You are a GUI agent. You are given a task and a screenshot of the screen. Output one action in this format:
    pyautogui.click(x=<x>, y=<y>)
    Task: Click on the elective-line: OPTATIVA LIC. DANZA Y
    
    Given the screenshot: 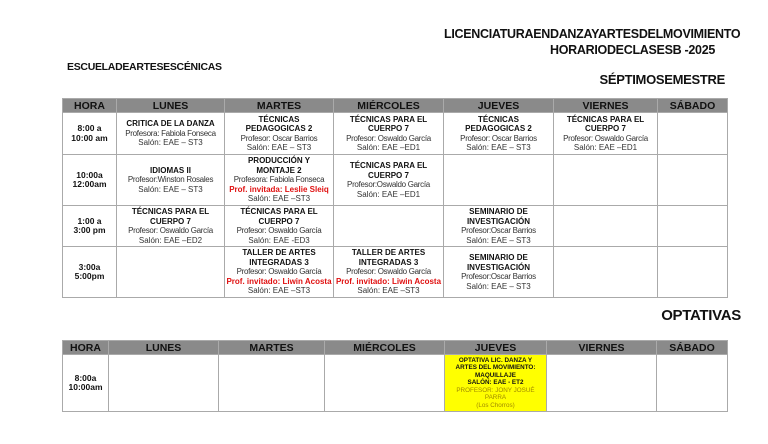 What is the action you would take?
    pyautogui.click(x=495, y=360)
    